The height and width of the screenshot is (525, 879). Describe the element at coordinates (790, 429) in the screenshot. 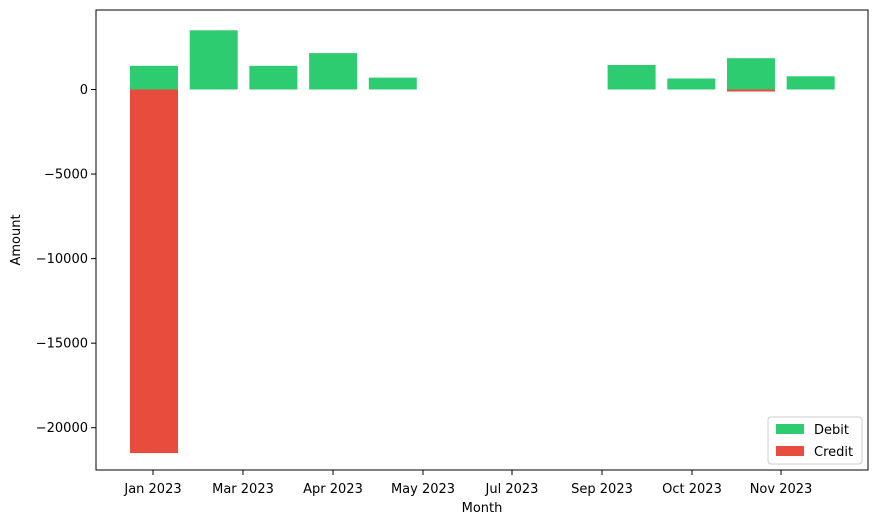

I see `legend-swatch-debit` at that location.